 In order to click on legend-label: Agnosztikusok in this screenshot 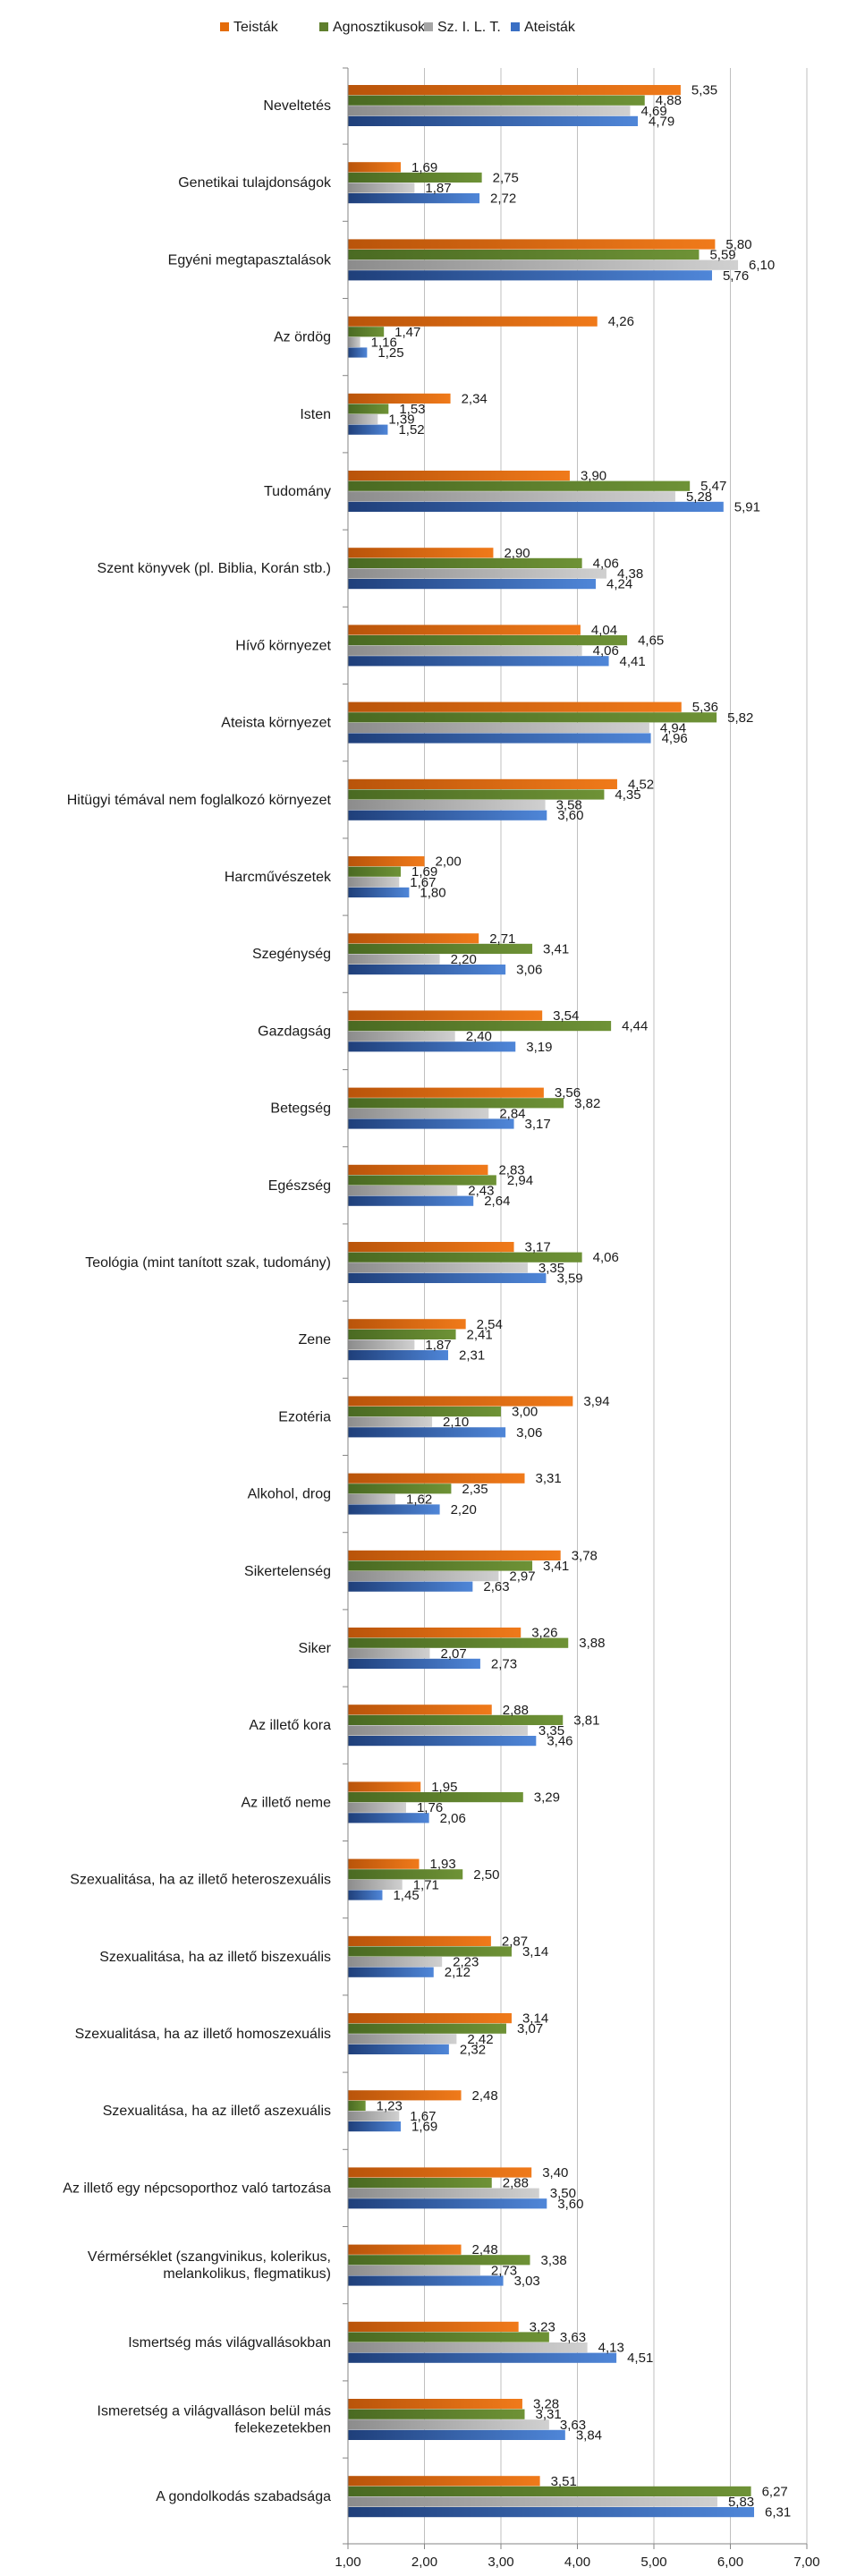, I will do `click(379, 27)`.